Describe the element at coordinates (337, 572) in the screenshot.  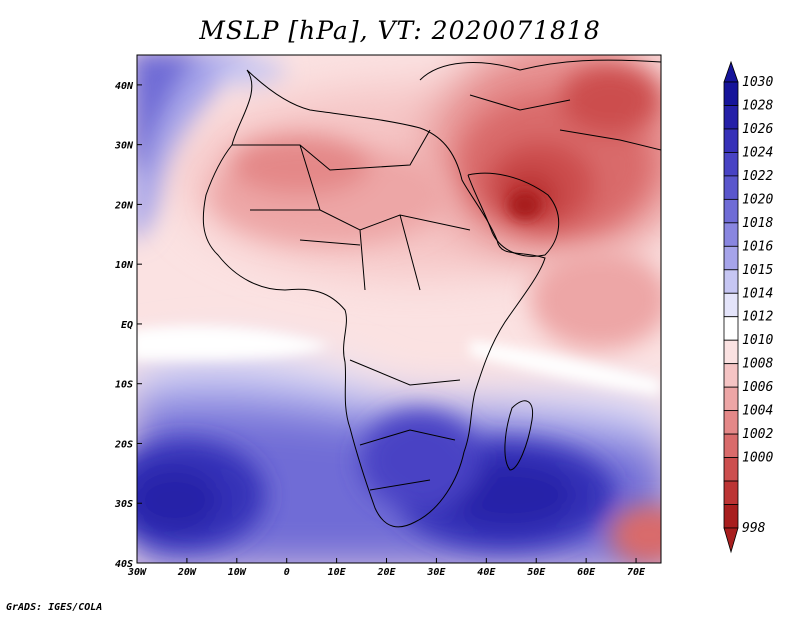
I see `x-tick-label: 10E` at that location.